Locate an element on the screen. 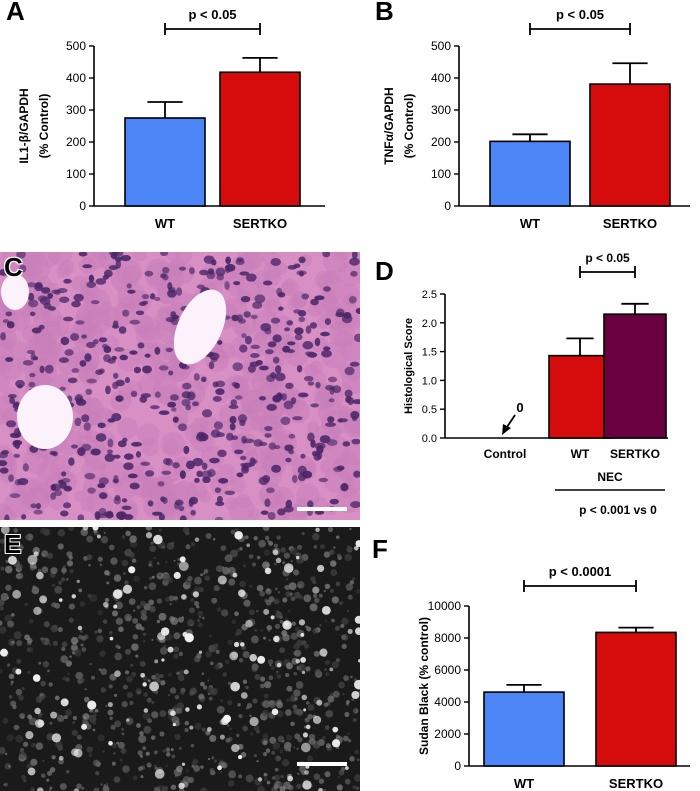 The height and width of the screenshot is (791, 700). bar-wt is located at coordinates (580, 396).